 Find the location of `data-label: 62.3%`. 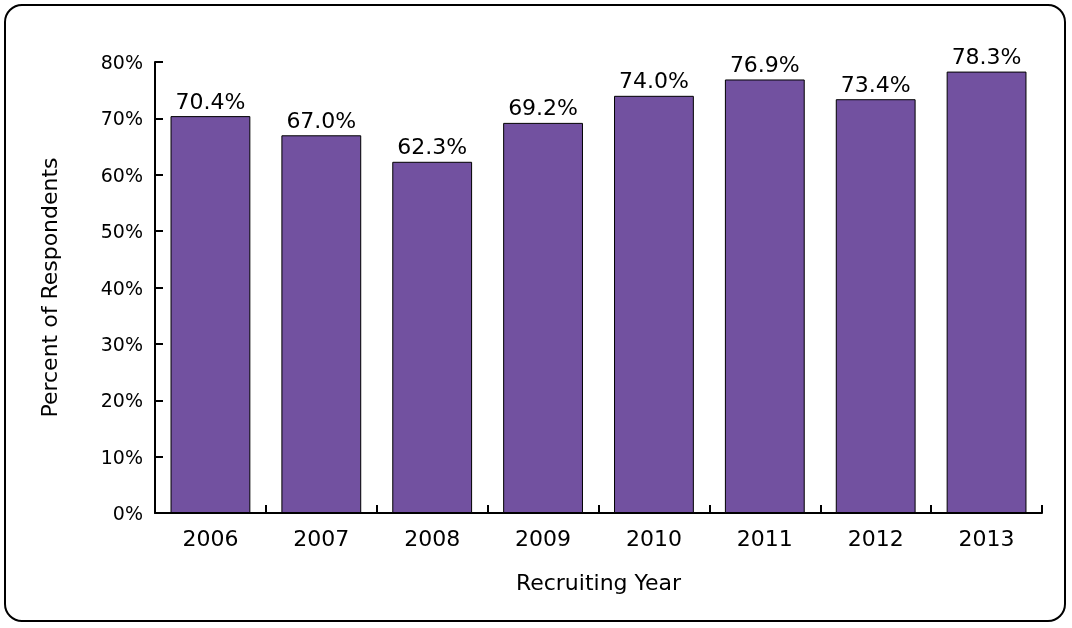

data-label: 62.3% is located at coordinates (432, 147).